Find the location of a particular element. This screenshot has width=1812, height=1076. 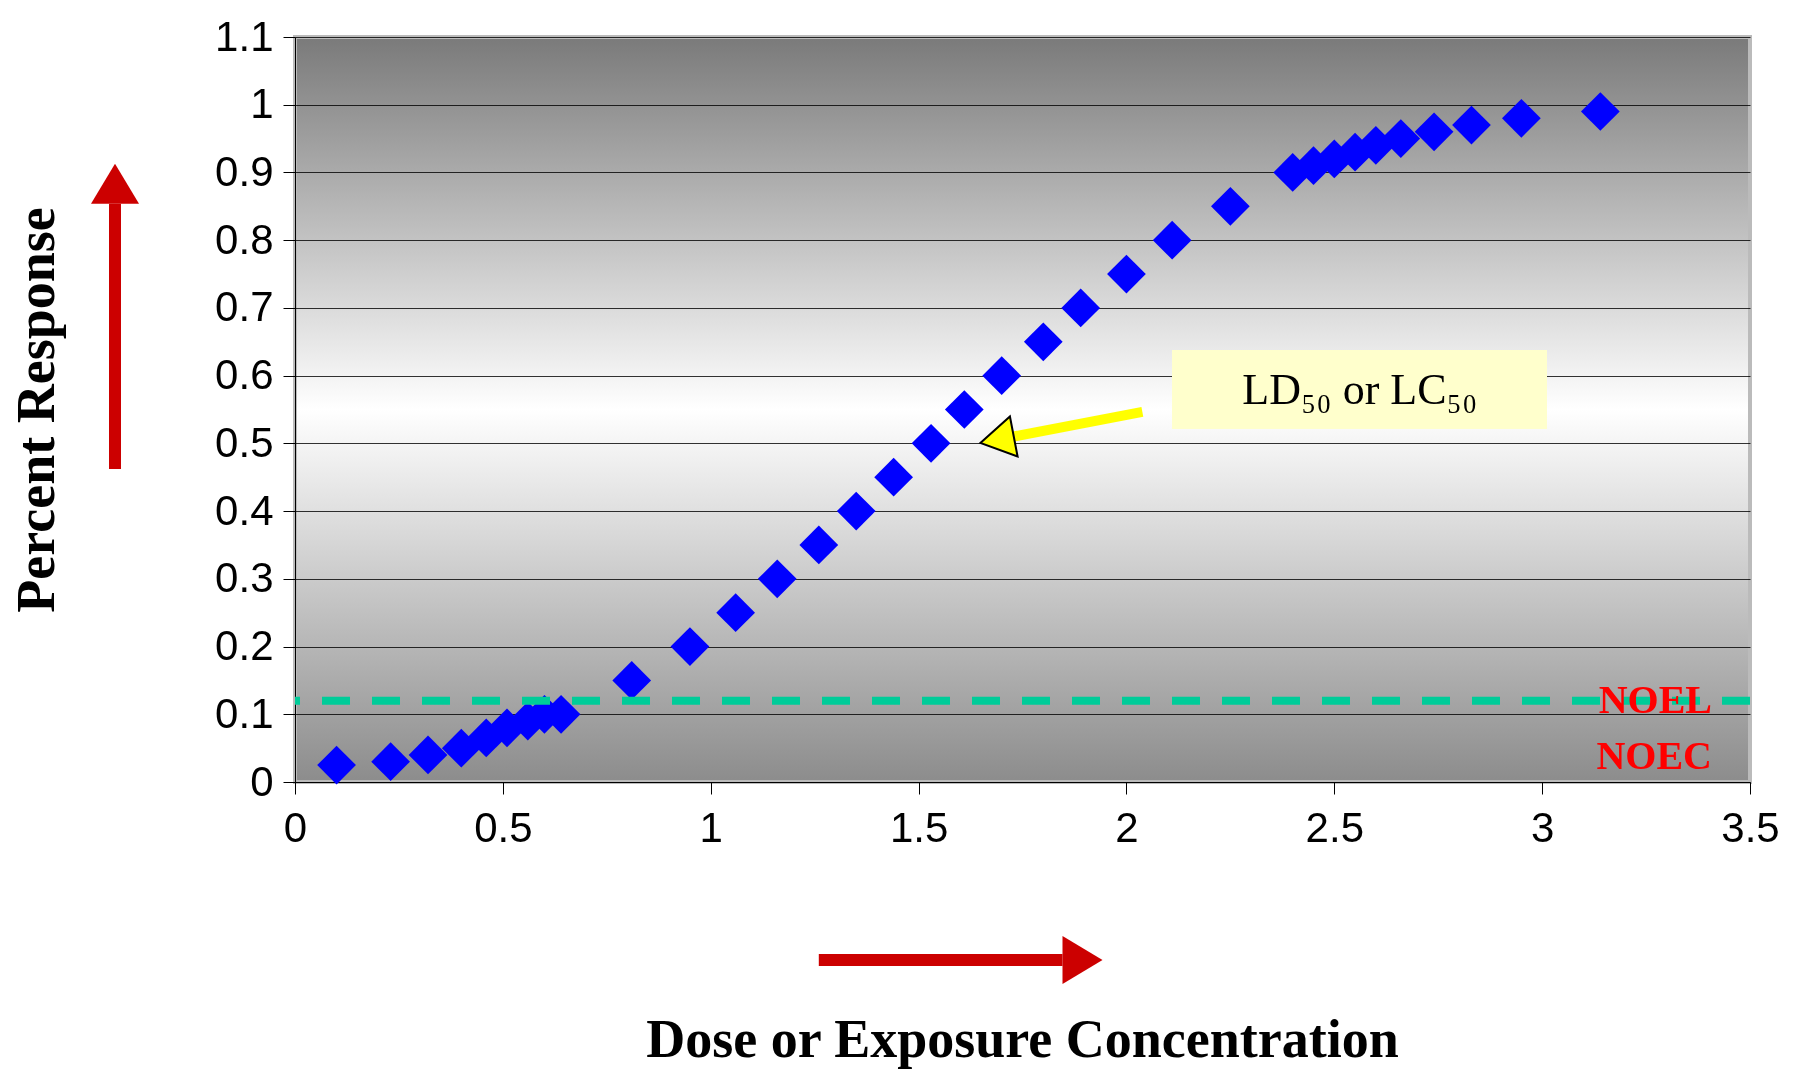

x-tick-label: 3 is located at coordinates (1542, 827).